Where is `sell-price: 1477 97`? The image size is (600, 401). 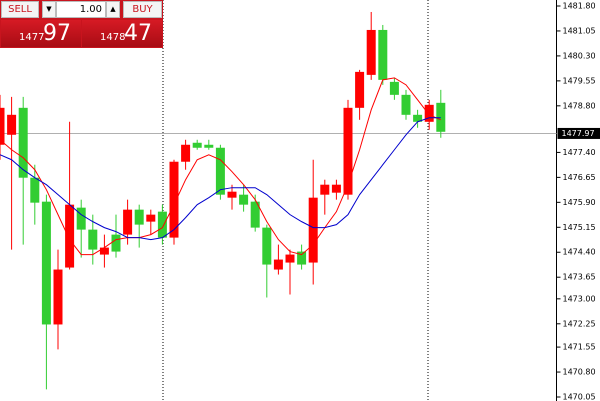
sell-price: 1477 97 is located at coordinates (41, 33).